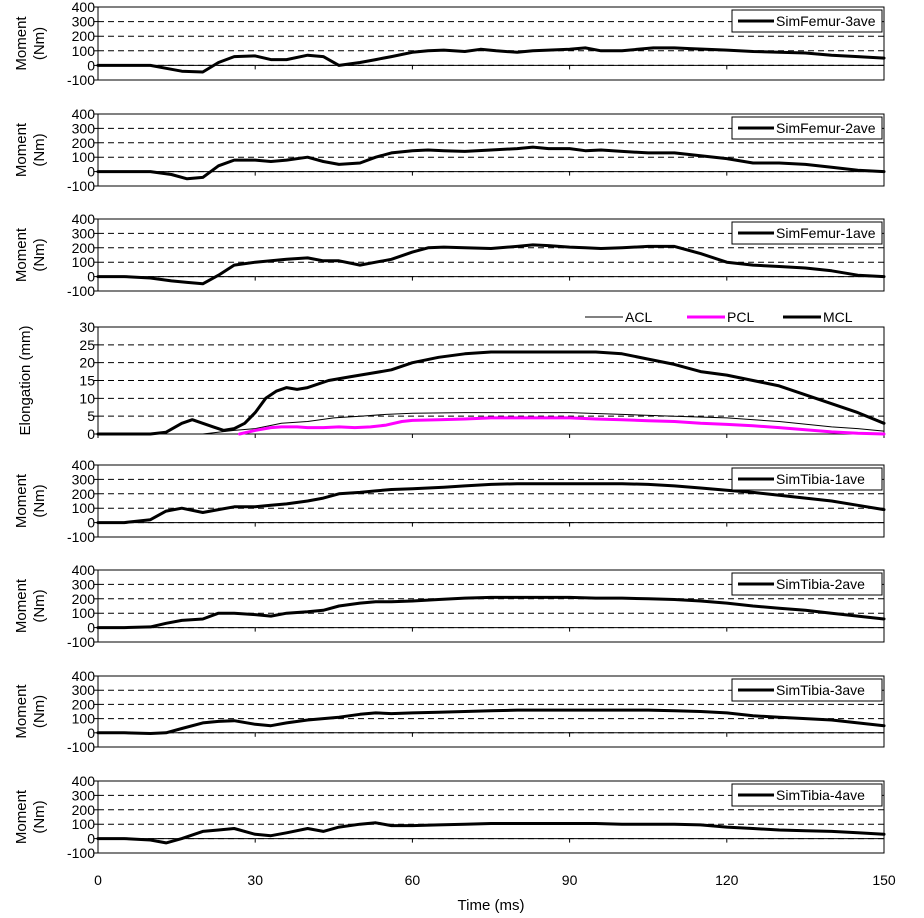 The height and width of the screenshot is (918, 924). I want to click on legend-entry: MCL, so click(838, 317).